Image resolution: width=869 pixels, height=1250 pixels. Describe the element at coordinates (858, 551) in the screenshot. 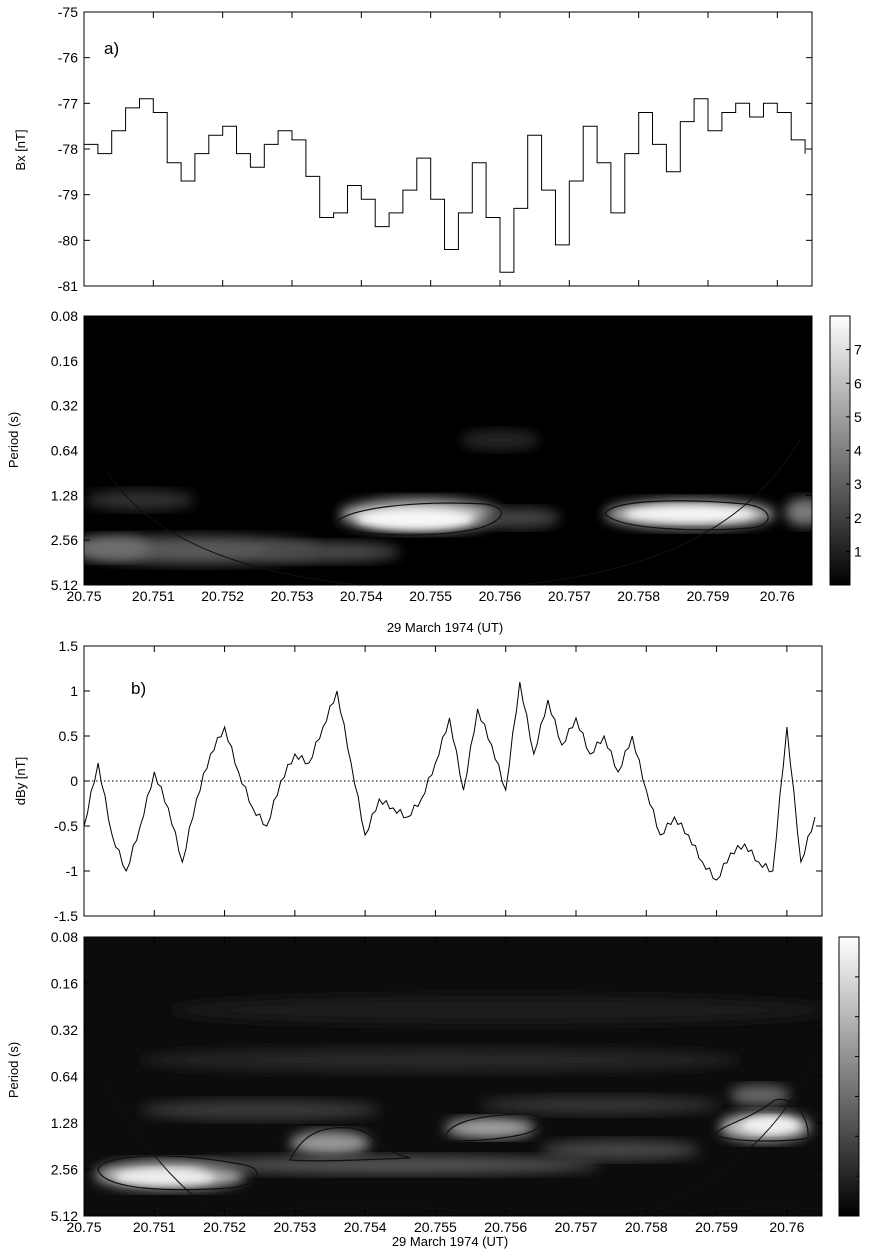

I see `colorbar-tick-label: 1` at that location.